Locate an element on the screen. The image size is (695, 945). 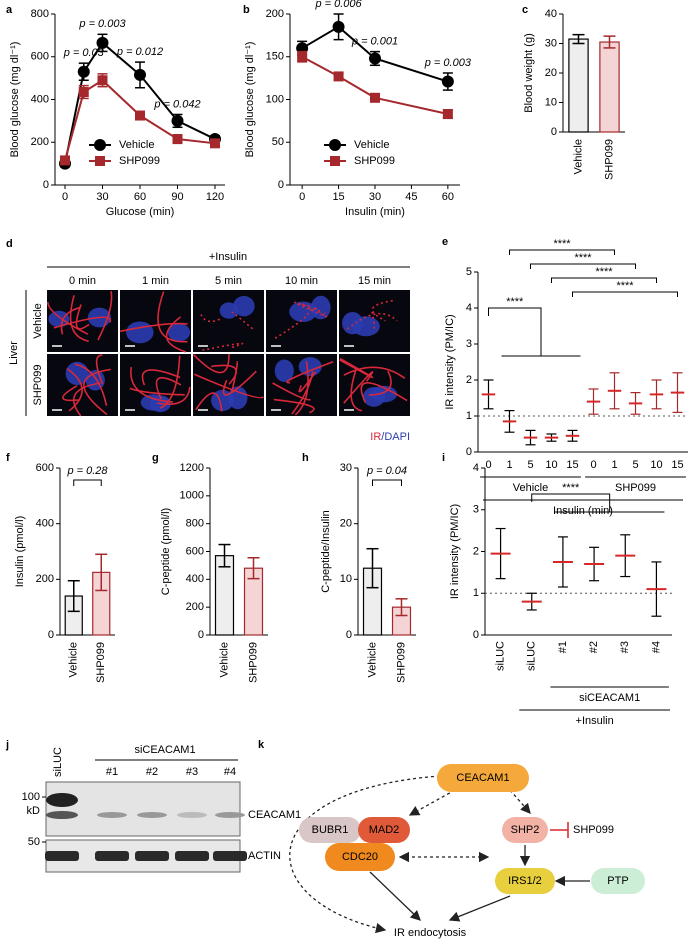
y-tick-label: 40 is located at coordinates (551, 14).